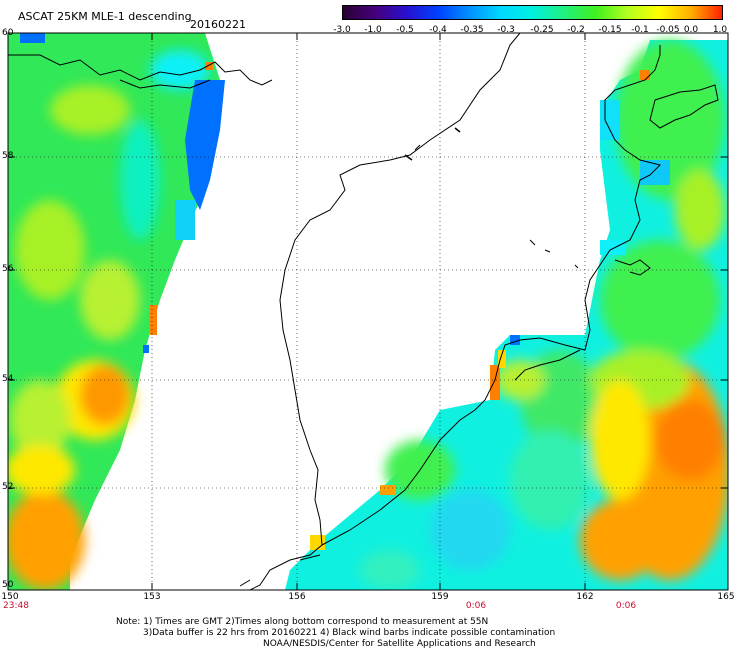 Image resolution: width=740 pixels, height=650 pixels. Describe the element at coordinates (8, 33) in the screenshot. I see `lat-label: 60` at that location.